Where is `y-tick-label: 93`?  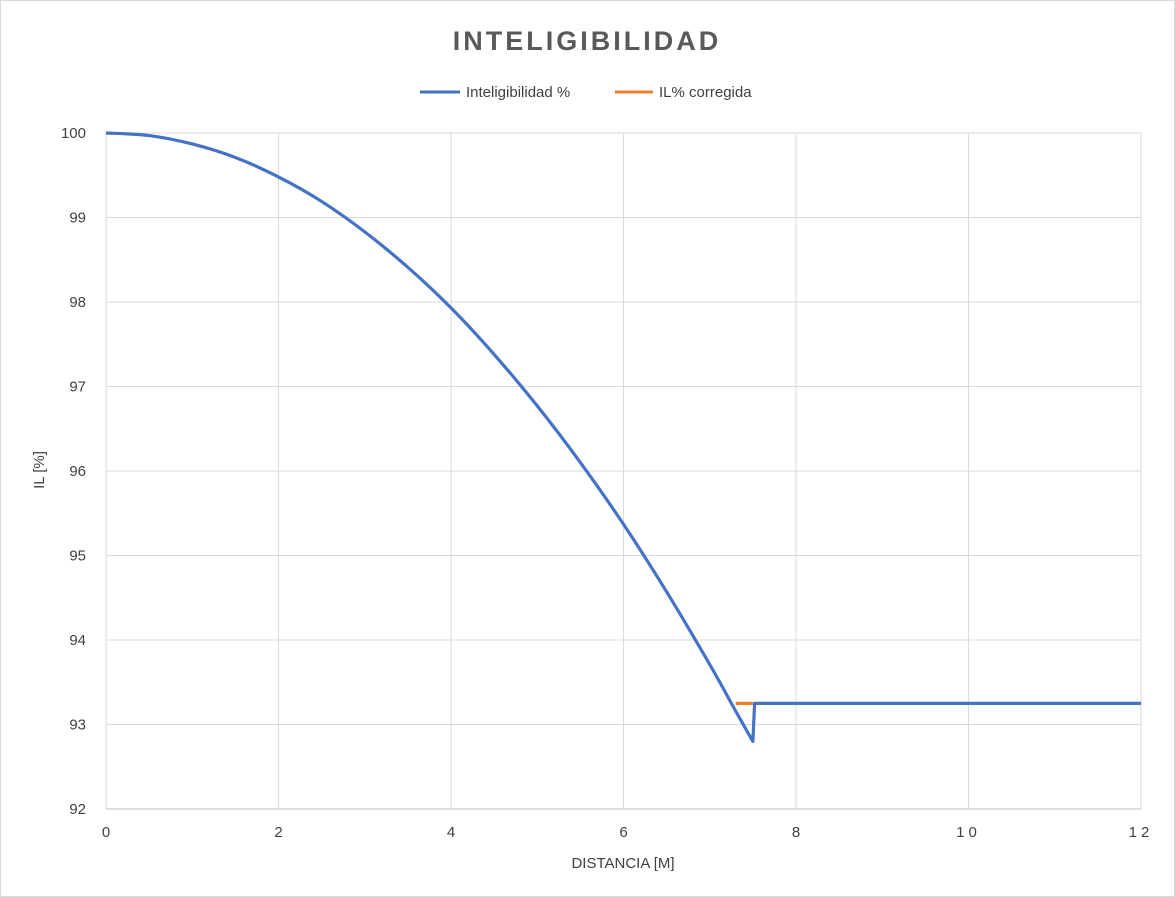
y-tick-label: 93 is located at coordinates (77, 725).